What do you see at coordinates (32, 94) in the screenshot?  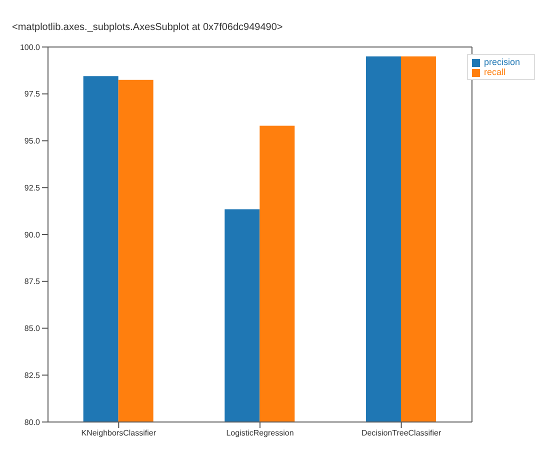 I see `y-tick-label: 97.5` at bounding box center [32, 94].